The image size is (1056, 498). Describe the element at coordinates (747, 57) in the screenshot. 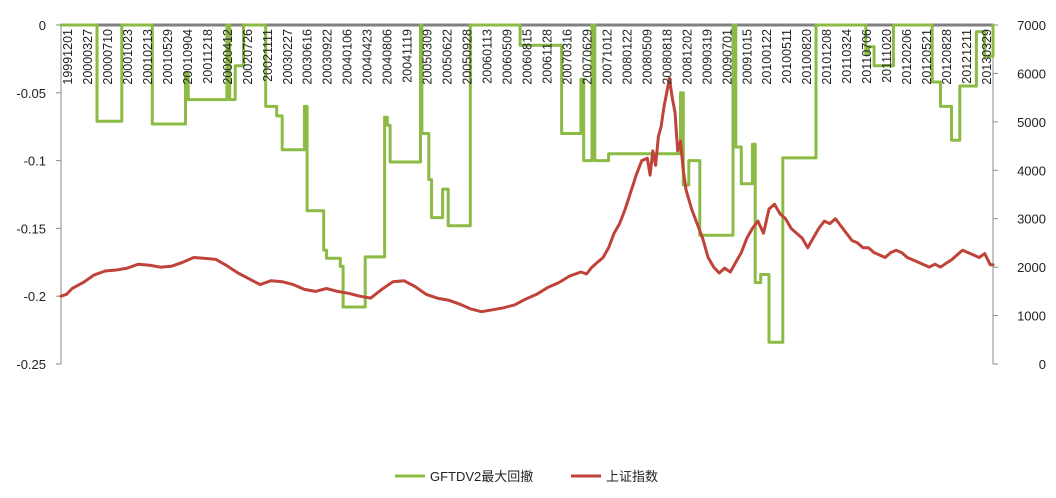

I see `x-tick-label: 20091015` at that location.